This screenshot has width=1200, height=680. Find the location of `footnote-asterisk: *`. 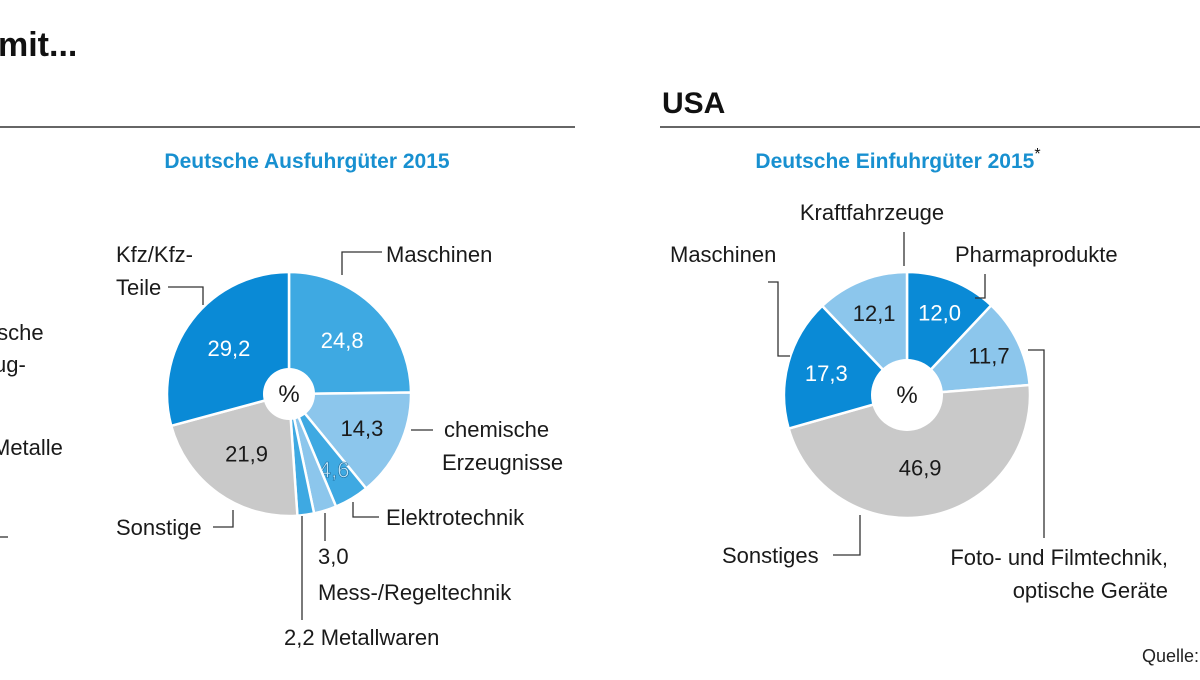

footnote-asterisk: * is located at coordinates (1037, 154).